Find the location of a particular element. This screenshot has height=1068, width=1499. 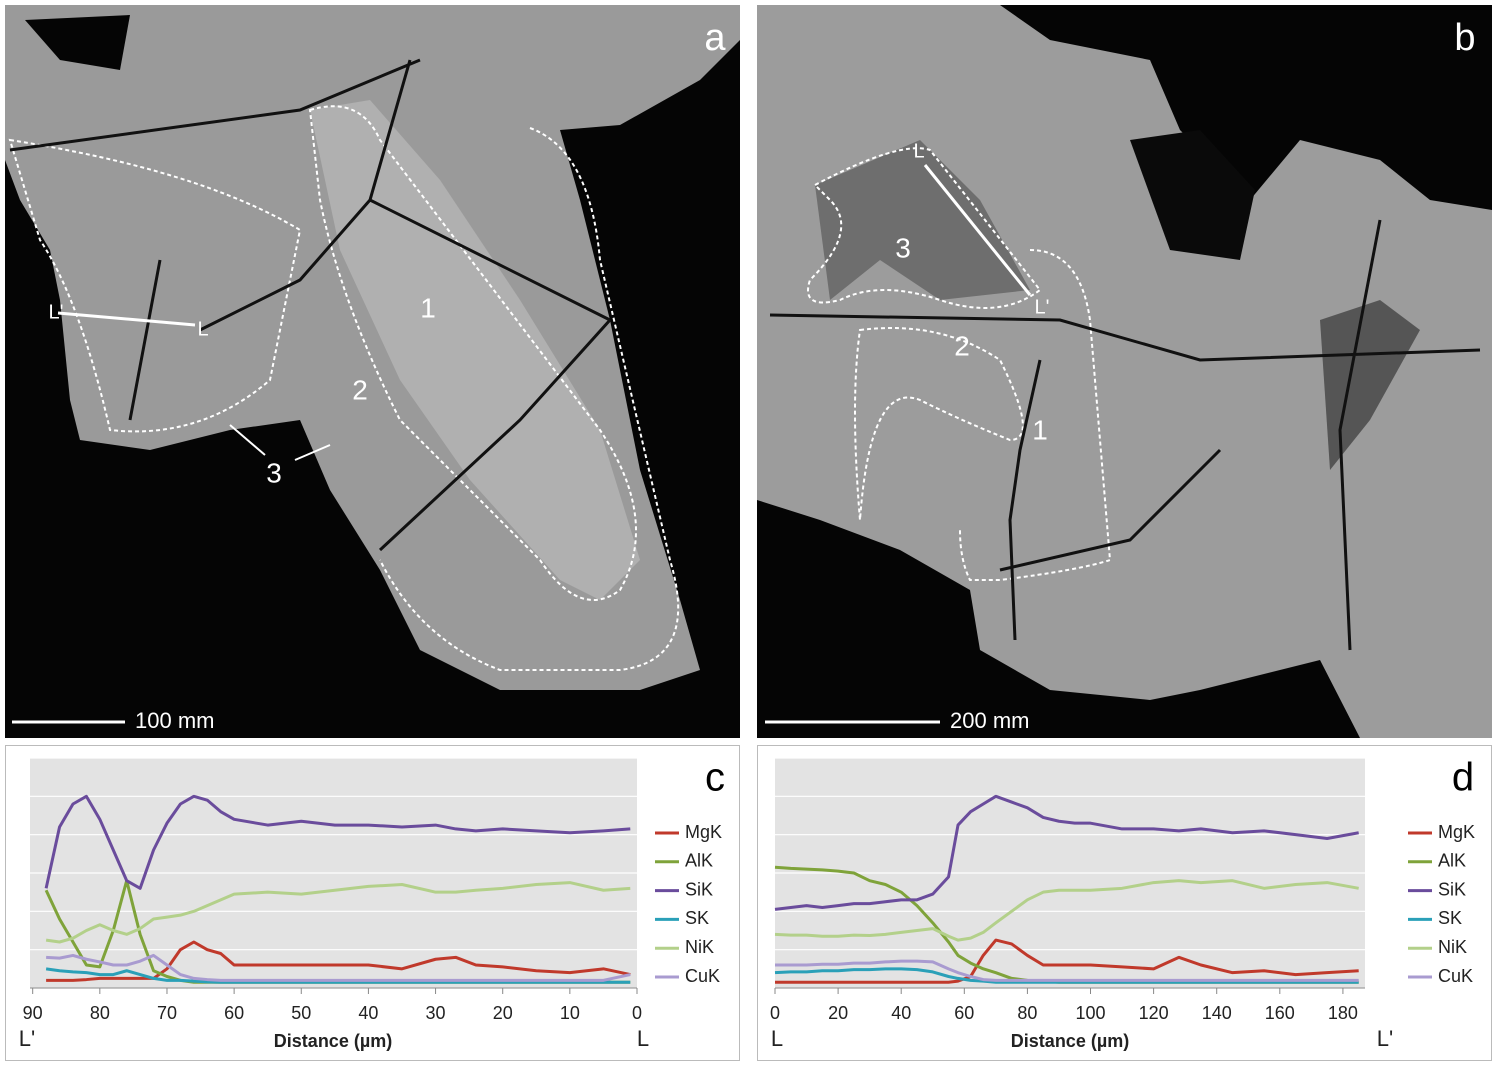

panel-label: a is located at coordinates (715, 38).